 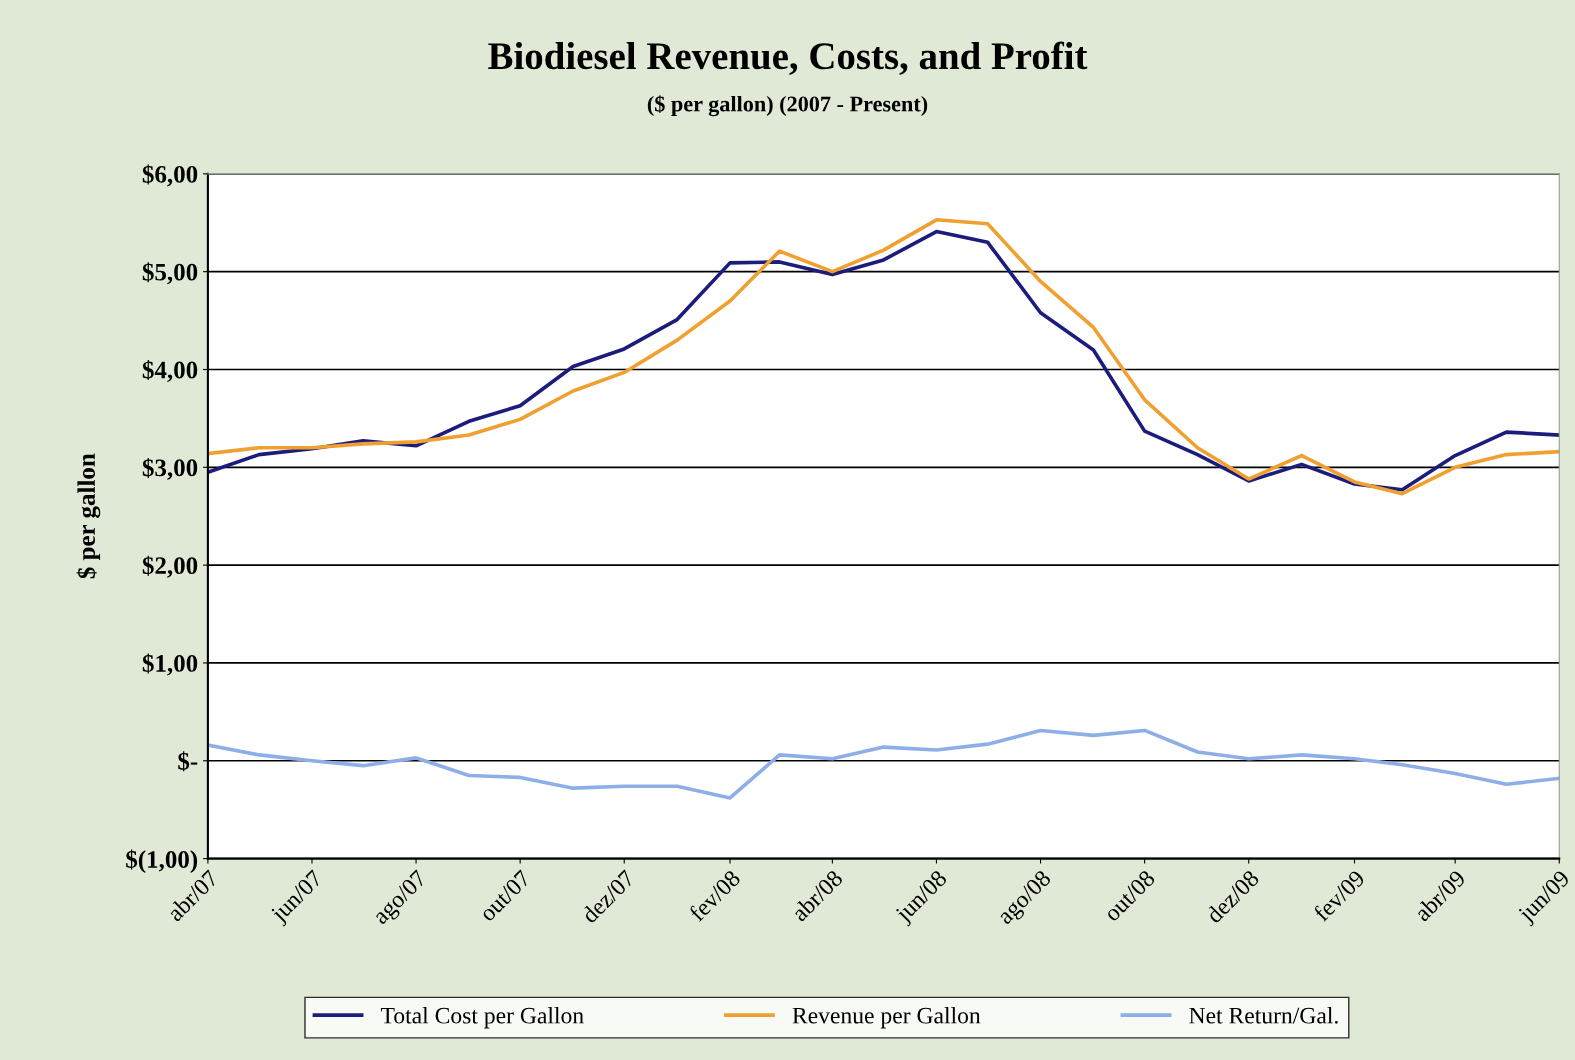 What do you see at coordinates (188, 761) in the screenshot?
I see `y-tick-label: $-` at bounding box center [188, 761].